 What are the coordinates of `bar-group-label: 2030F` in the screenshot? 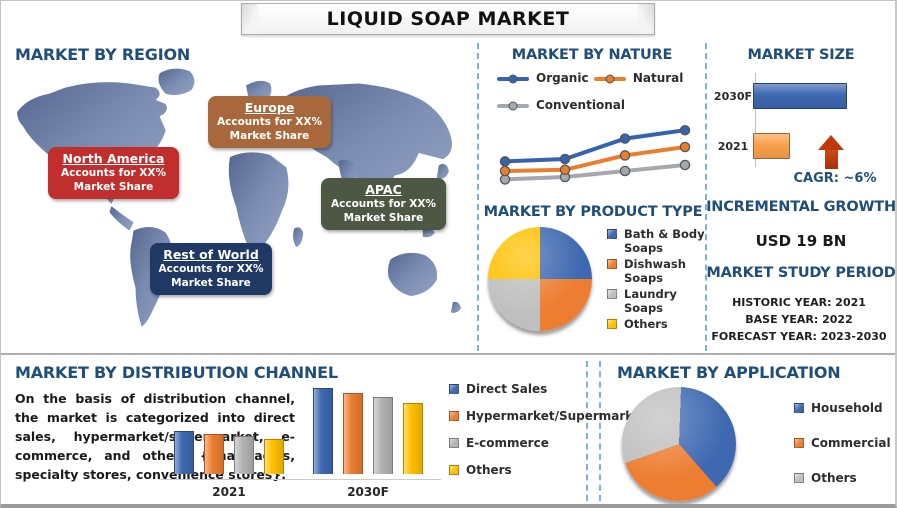 It's located at (368, 492).